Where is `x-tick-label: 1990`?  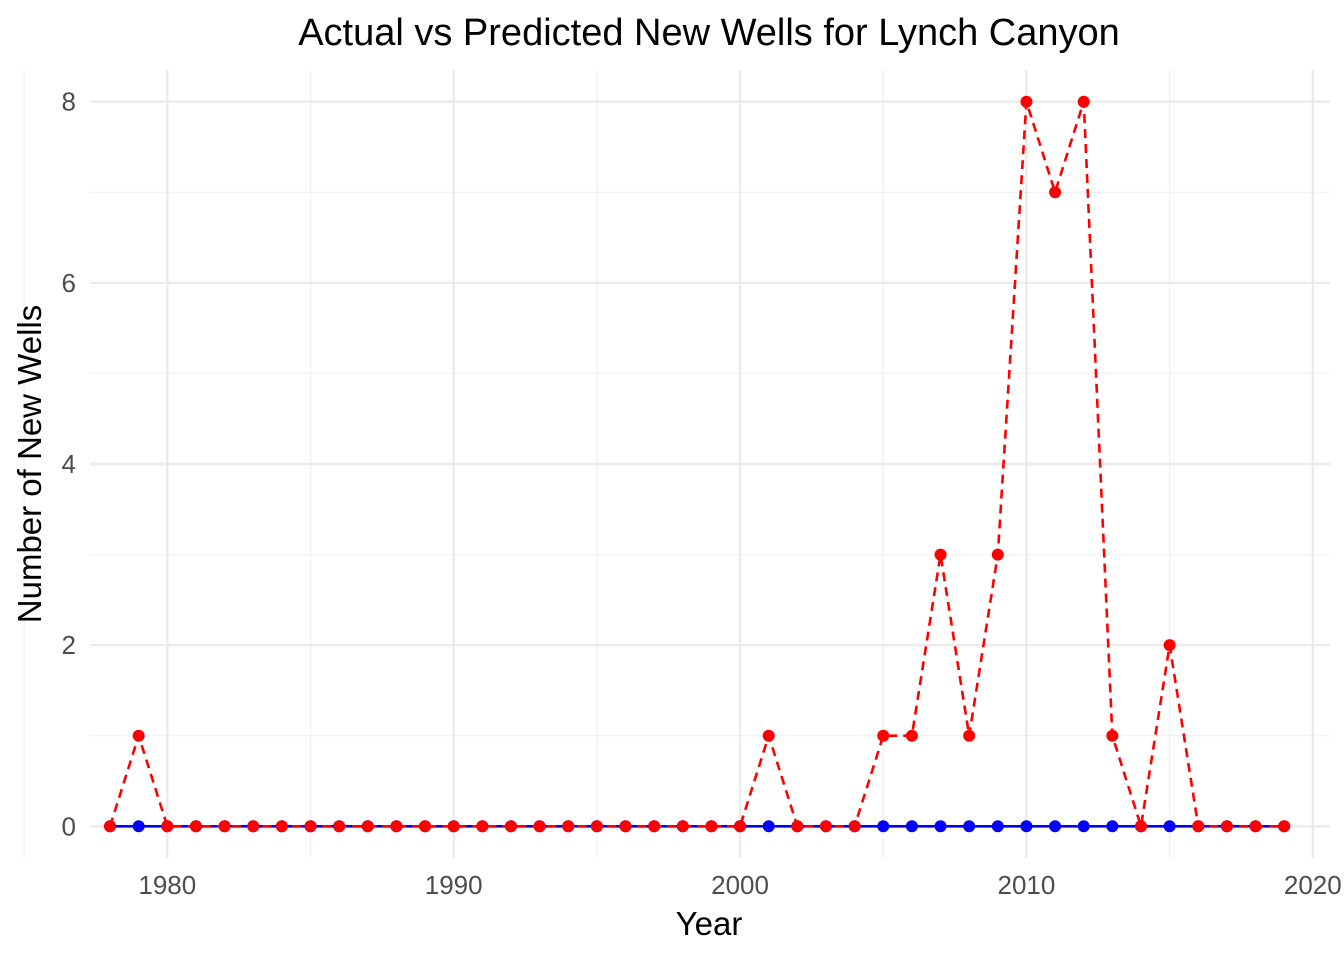 x-tick-label: 1990 is located at coordinates (454, 885).